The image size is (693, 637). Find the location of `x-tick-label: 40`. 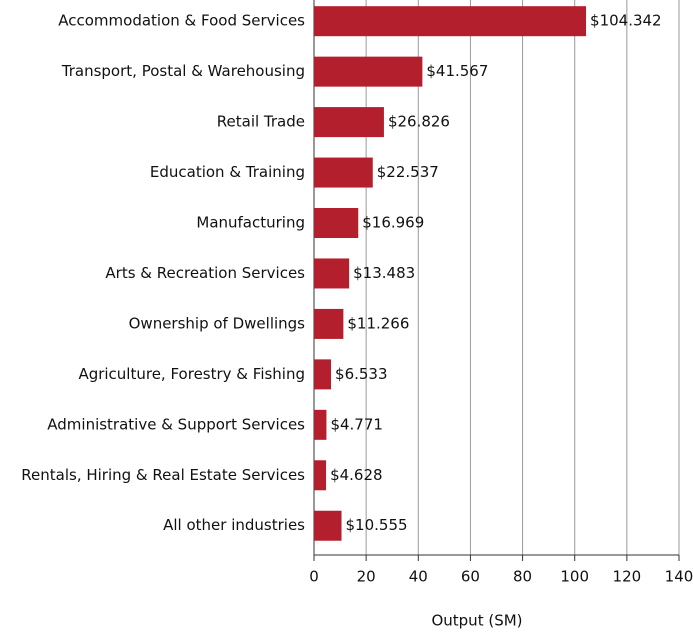

x-tick-label: 40 is located at coordinates (418, 577).